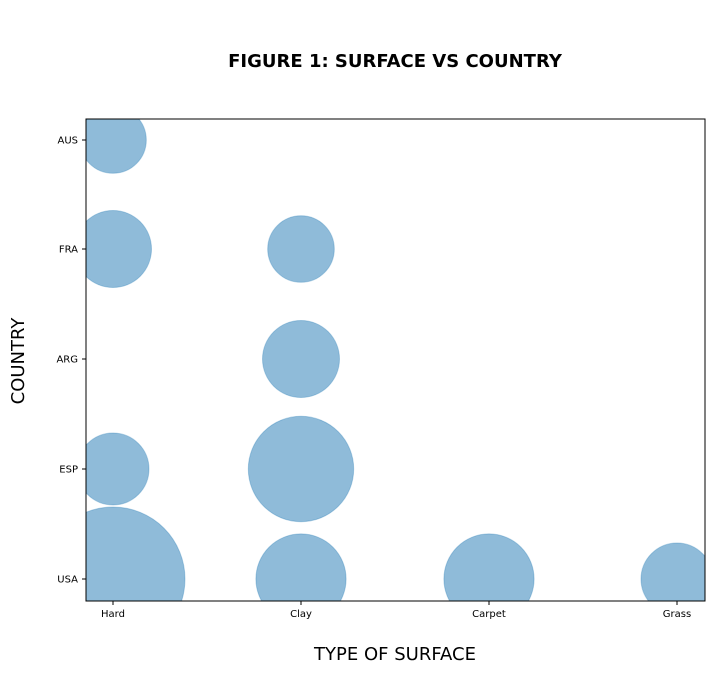 The image size is (713, 676). I want to click on bubble-hard-usa, so click(136, 553).